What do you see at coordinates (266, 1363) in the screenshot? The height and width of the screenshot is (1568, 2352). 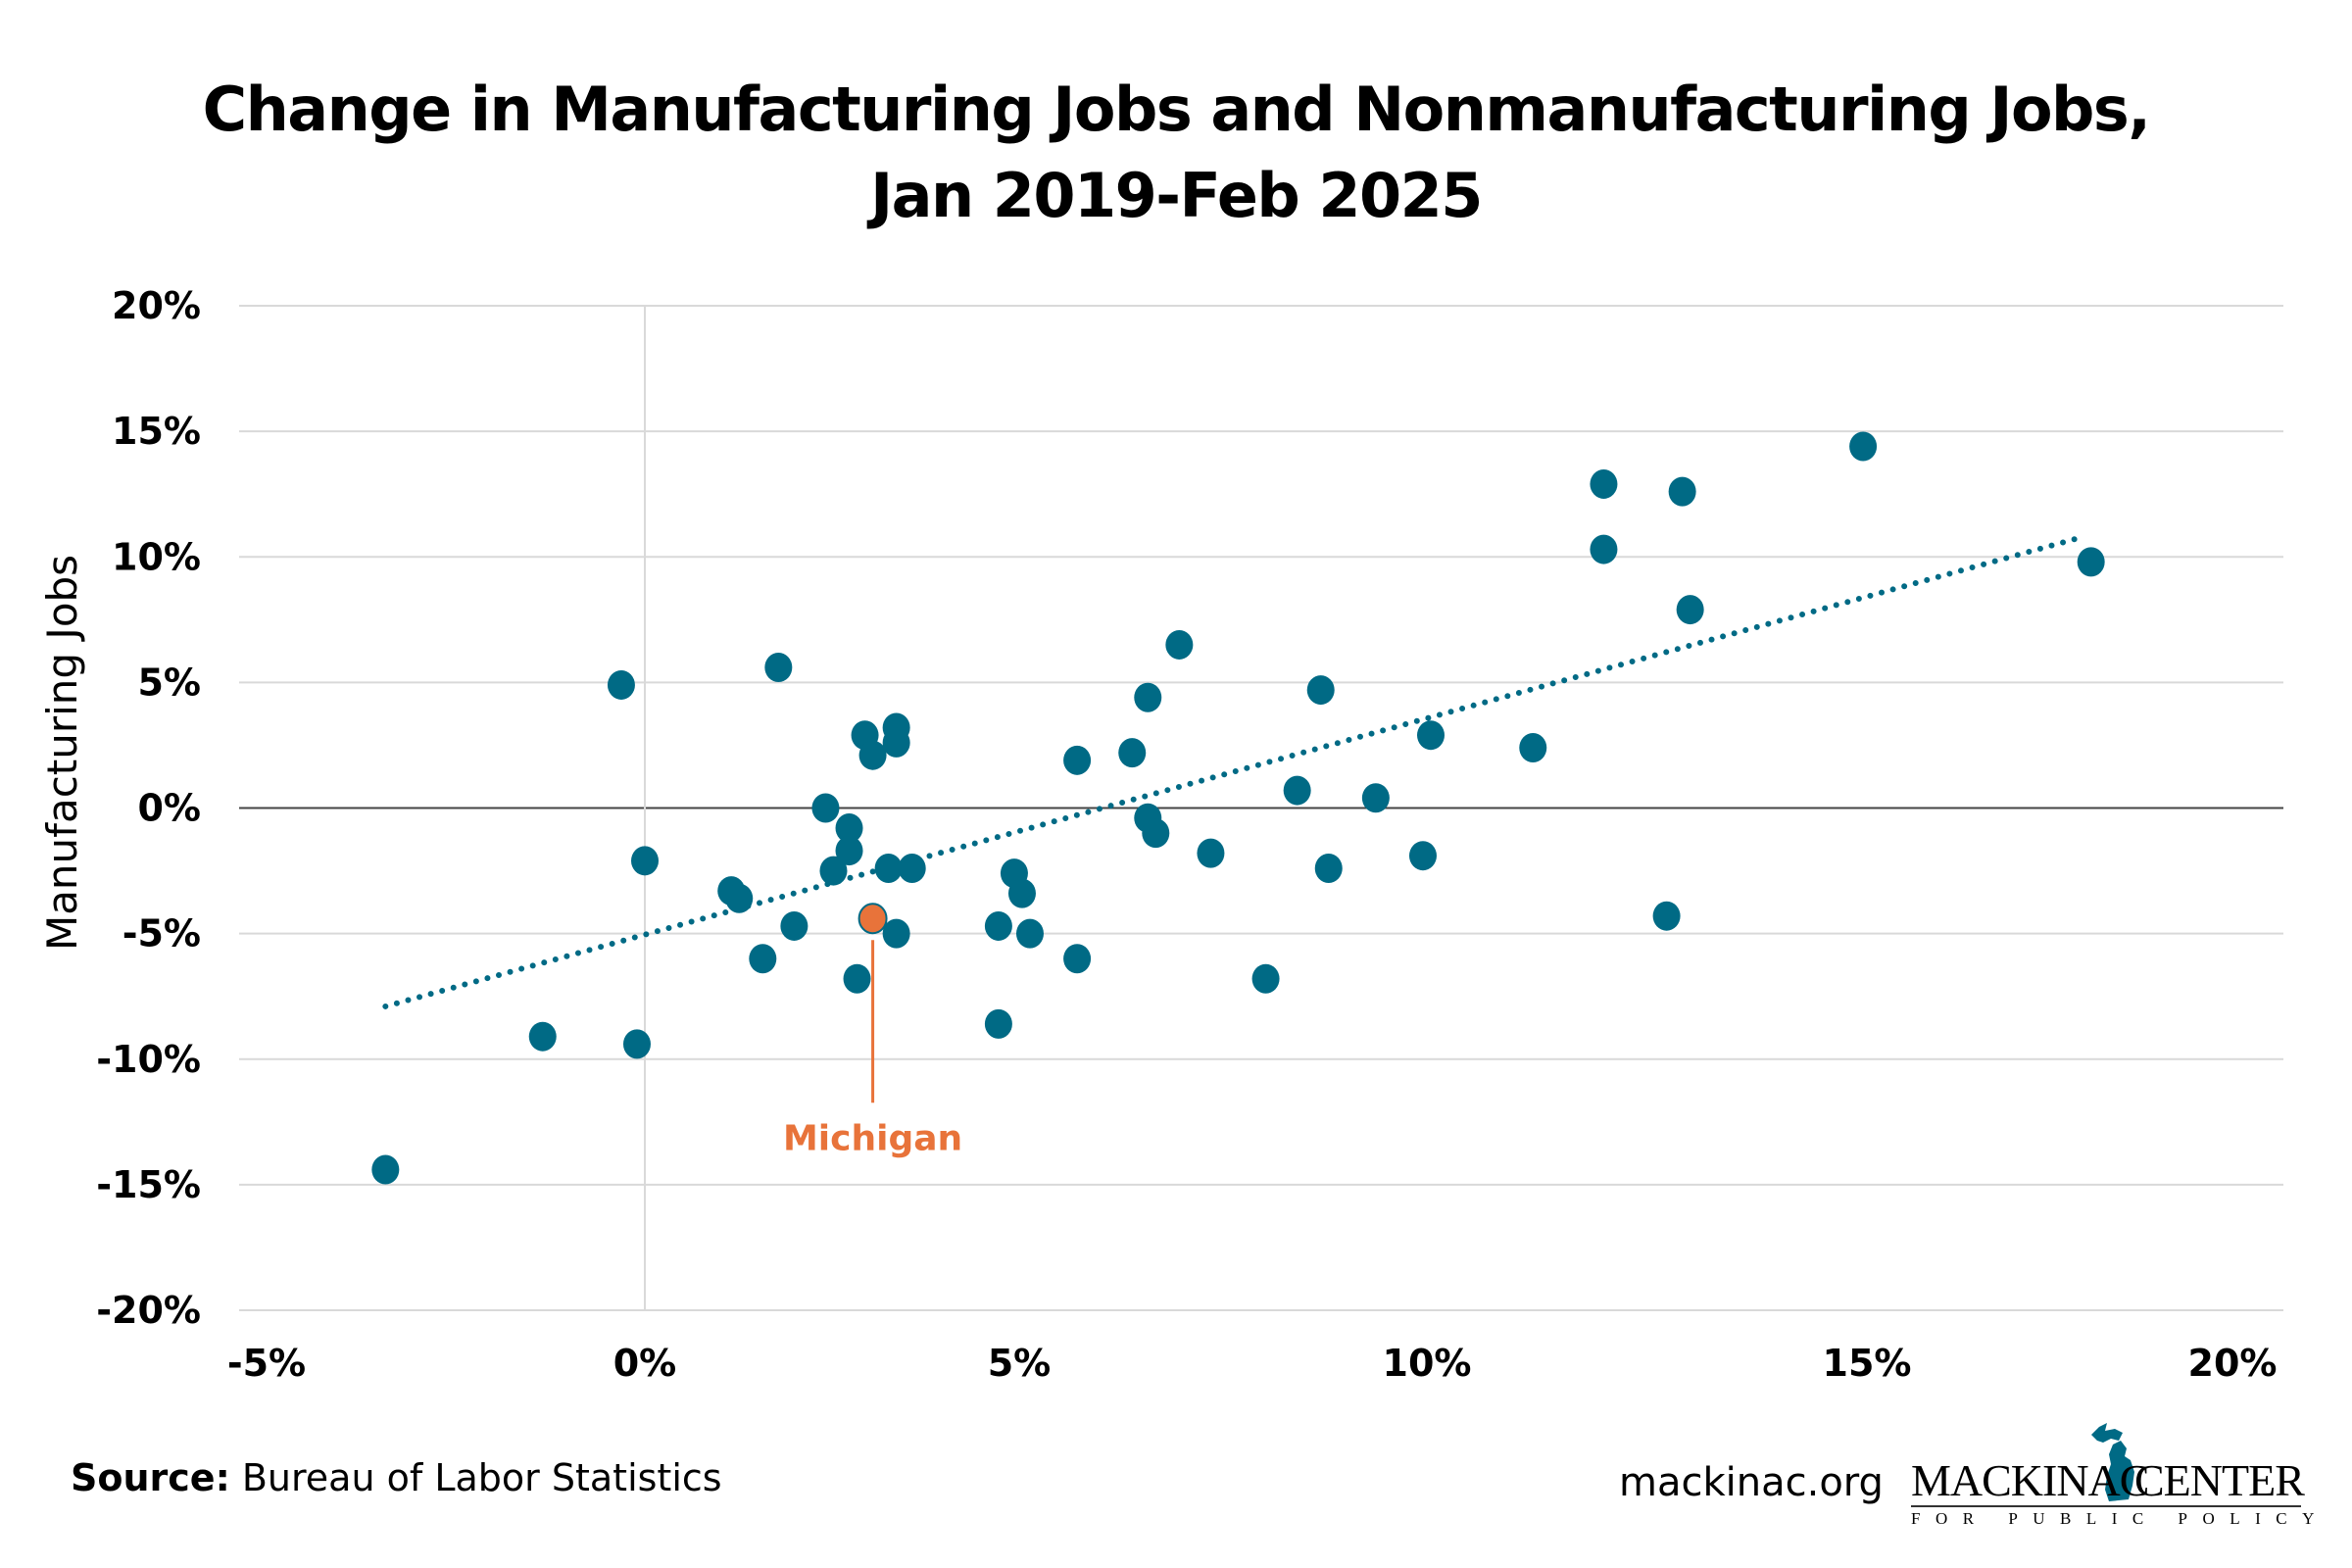 I see `x-tick-label: -5%` at bounding box center [266, 1363].